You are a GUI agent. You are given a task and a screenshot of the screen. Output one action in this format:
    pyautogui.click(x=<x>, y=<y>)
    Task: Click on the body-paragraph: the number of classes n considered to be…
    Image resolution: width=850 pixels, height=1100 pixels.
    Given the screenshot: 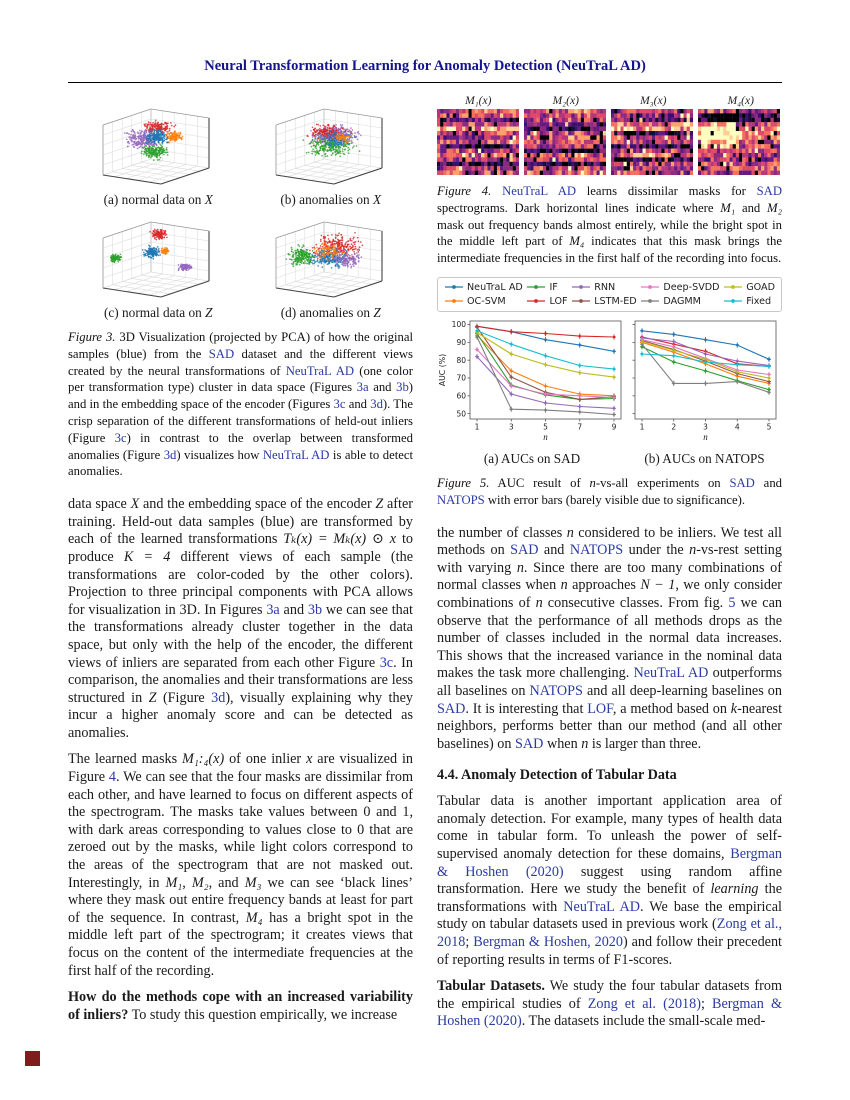 What is the action you would take?
    pyautogui.click(x=610, y=638)
    